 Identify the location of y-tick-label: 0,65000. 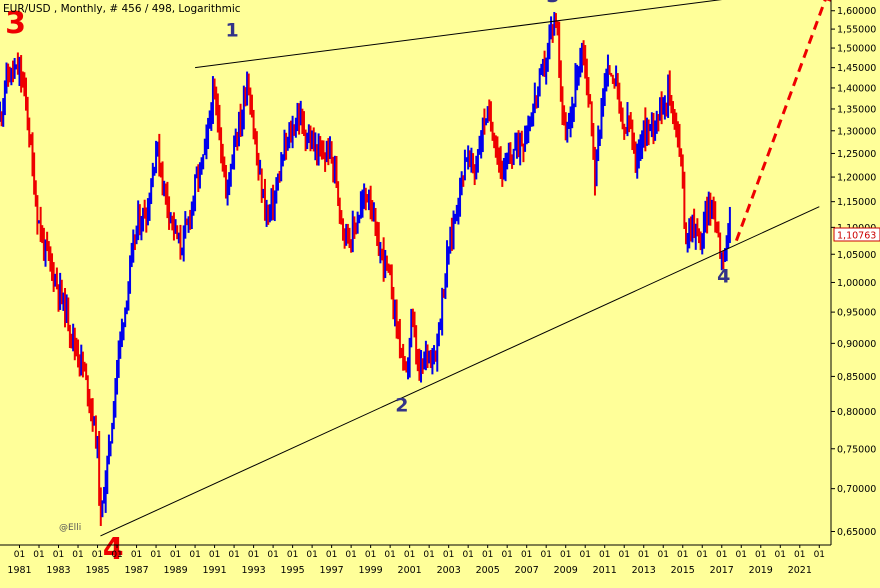
(856, 532).